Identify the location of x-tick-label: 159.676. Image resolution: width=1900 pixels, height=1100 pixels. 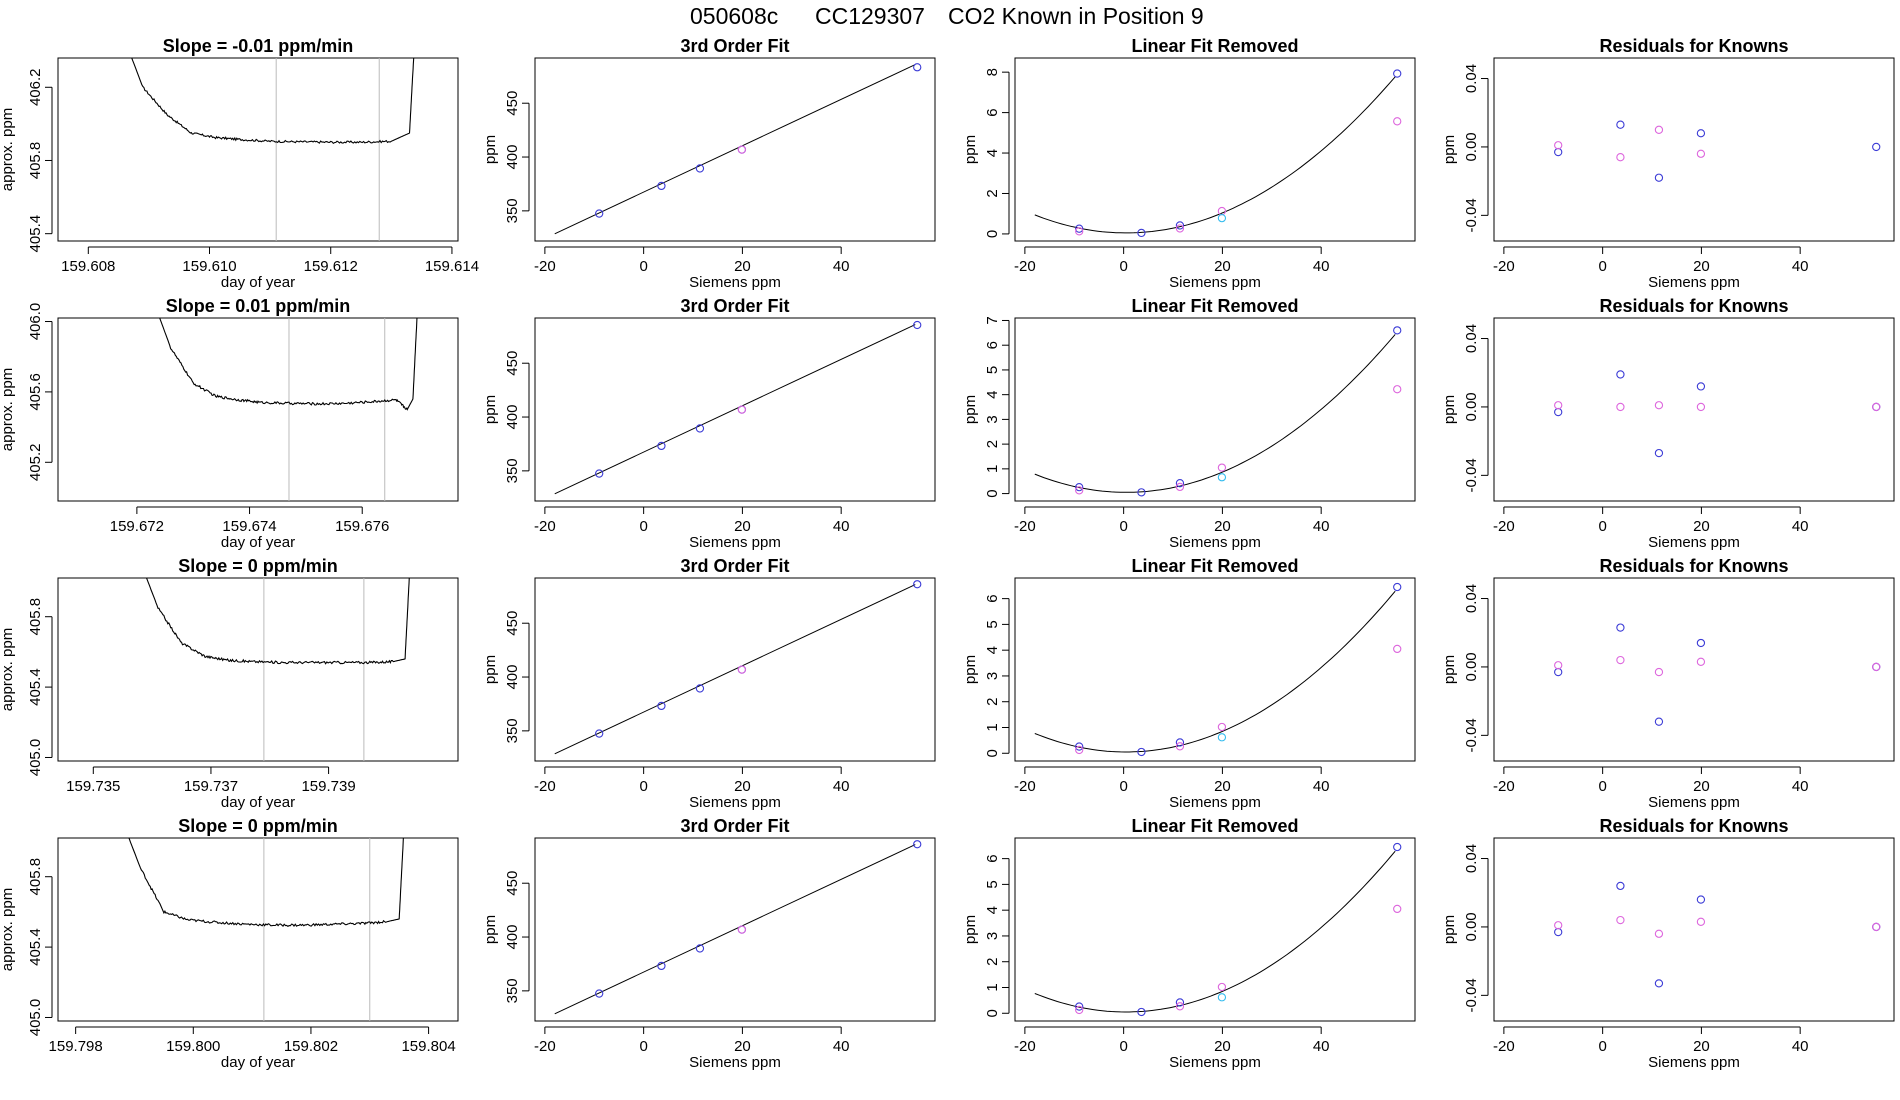
(362, 526).